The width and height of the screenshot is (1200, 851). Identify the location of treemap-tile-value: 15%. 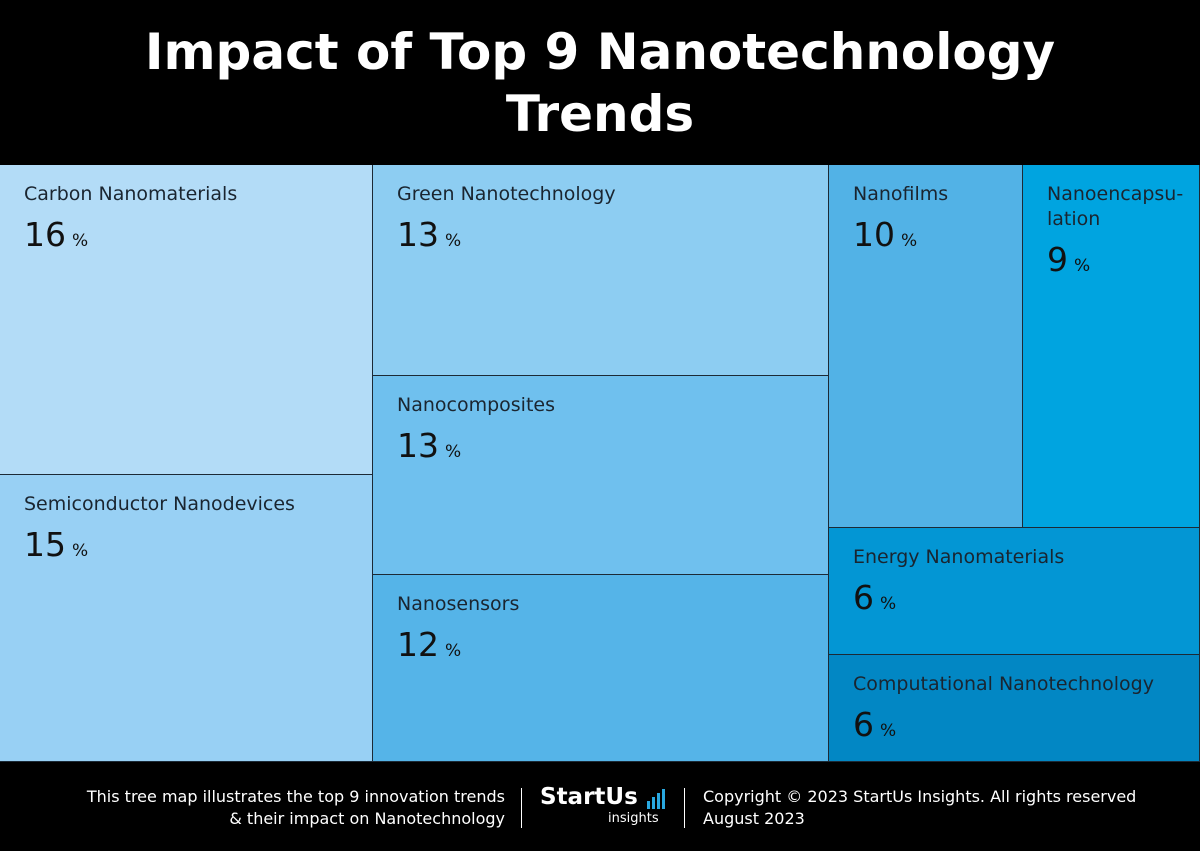
(56, 544).